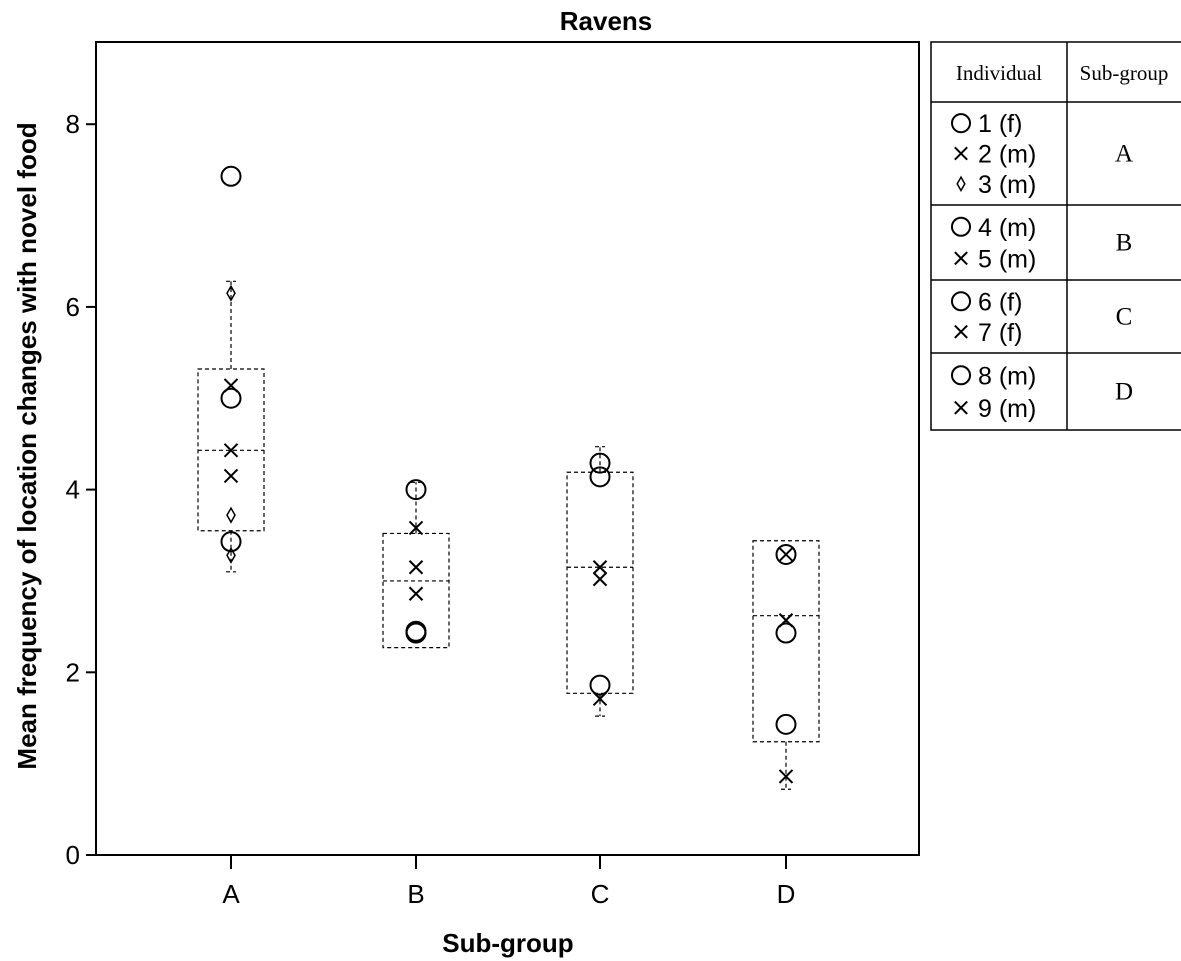 The width and height of the screenshot is (1181, 961). Describe the element at coordinates (1007, 409) in the screenshot. I see `legend-individual-label: 9 (m)` at that location.